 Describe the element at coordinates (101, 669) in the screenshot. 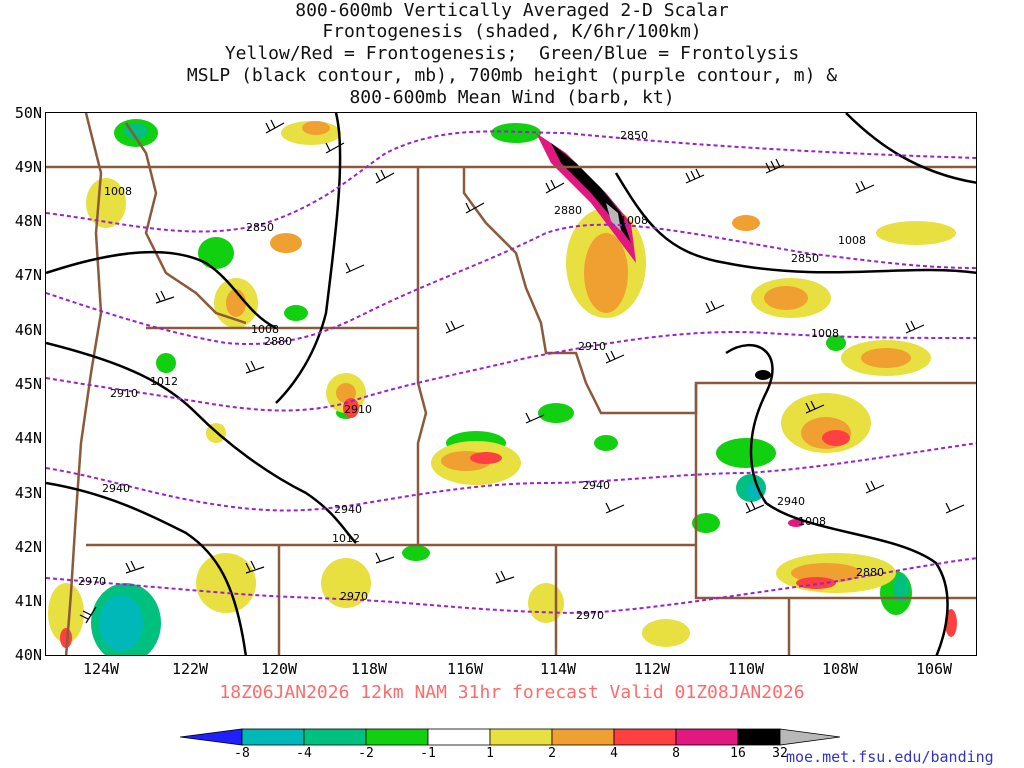

I see `lon-label: 124W` at that location.